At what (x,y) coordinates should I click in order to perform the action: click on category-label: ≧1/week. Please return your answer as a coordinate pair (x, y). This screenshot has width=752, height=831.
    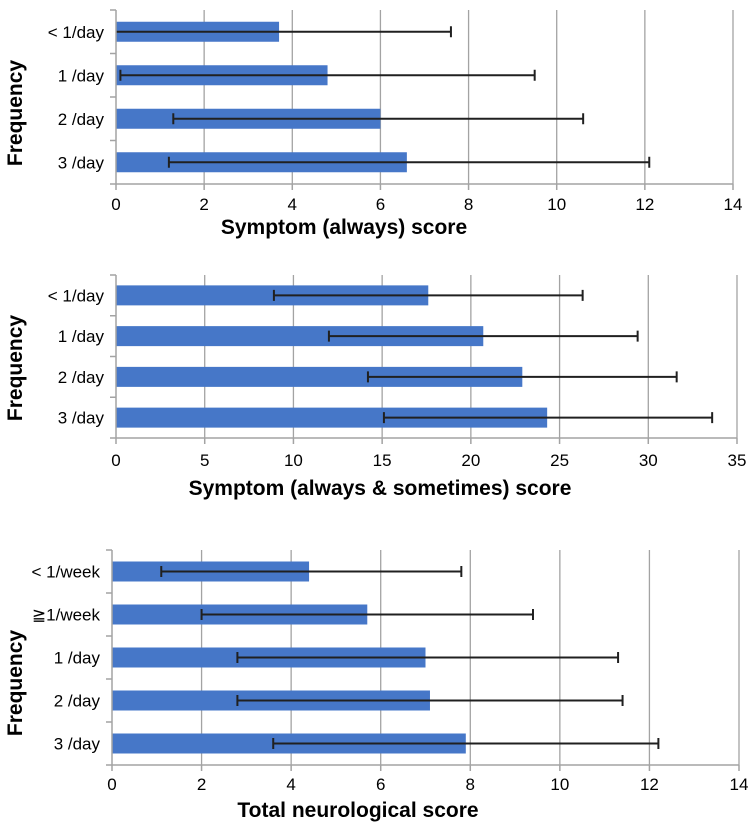
    Looking at the image, I should click on (66, 615).